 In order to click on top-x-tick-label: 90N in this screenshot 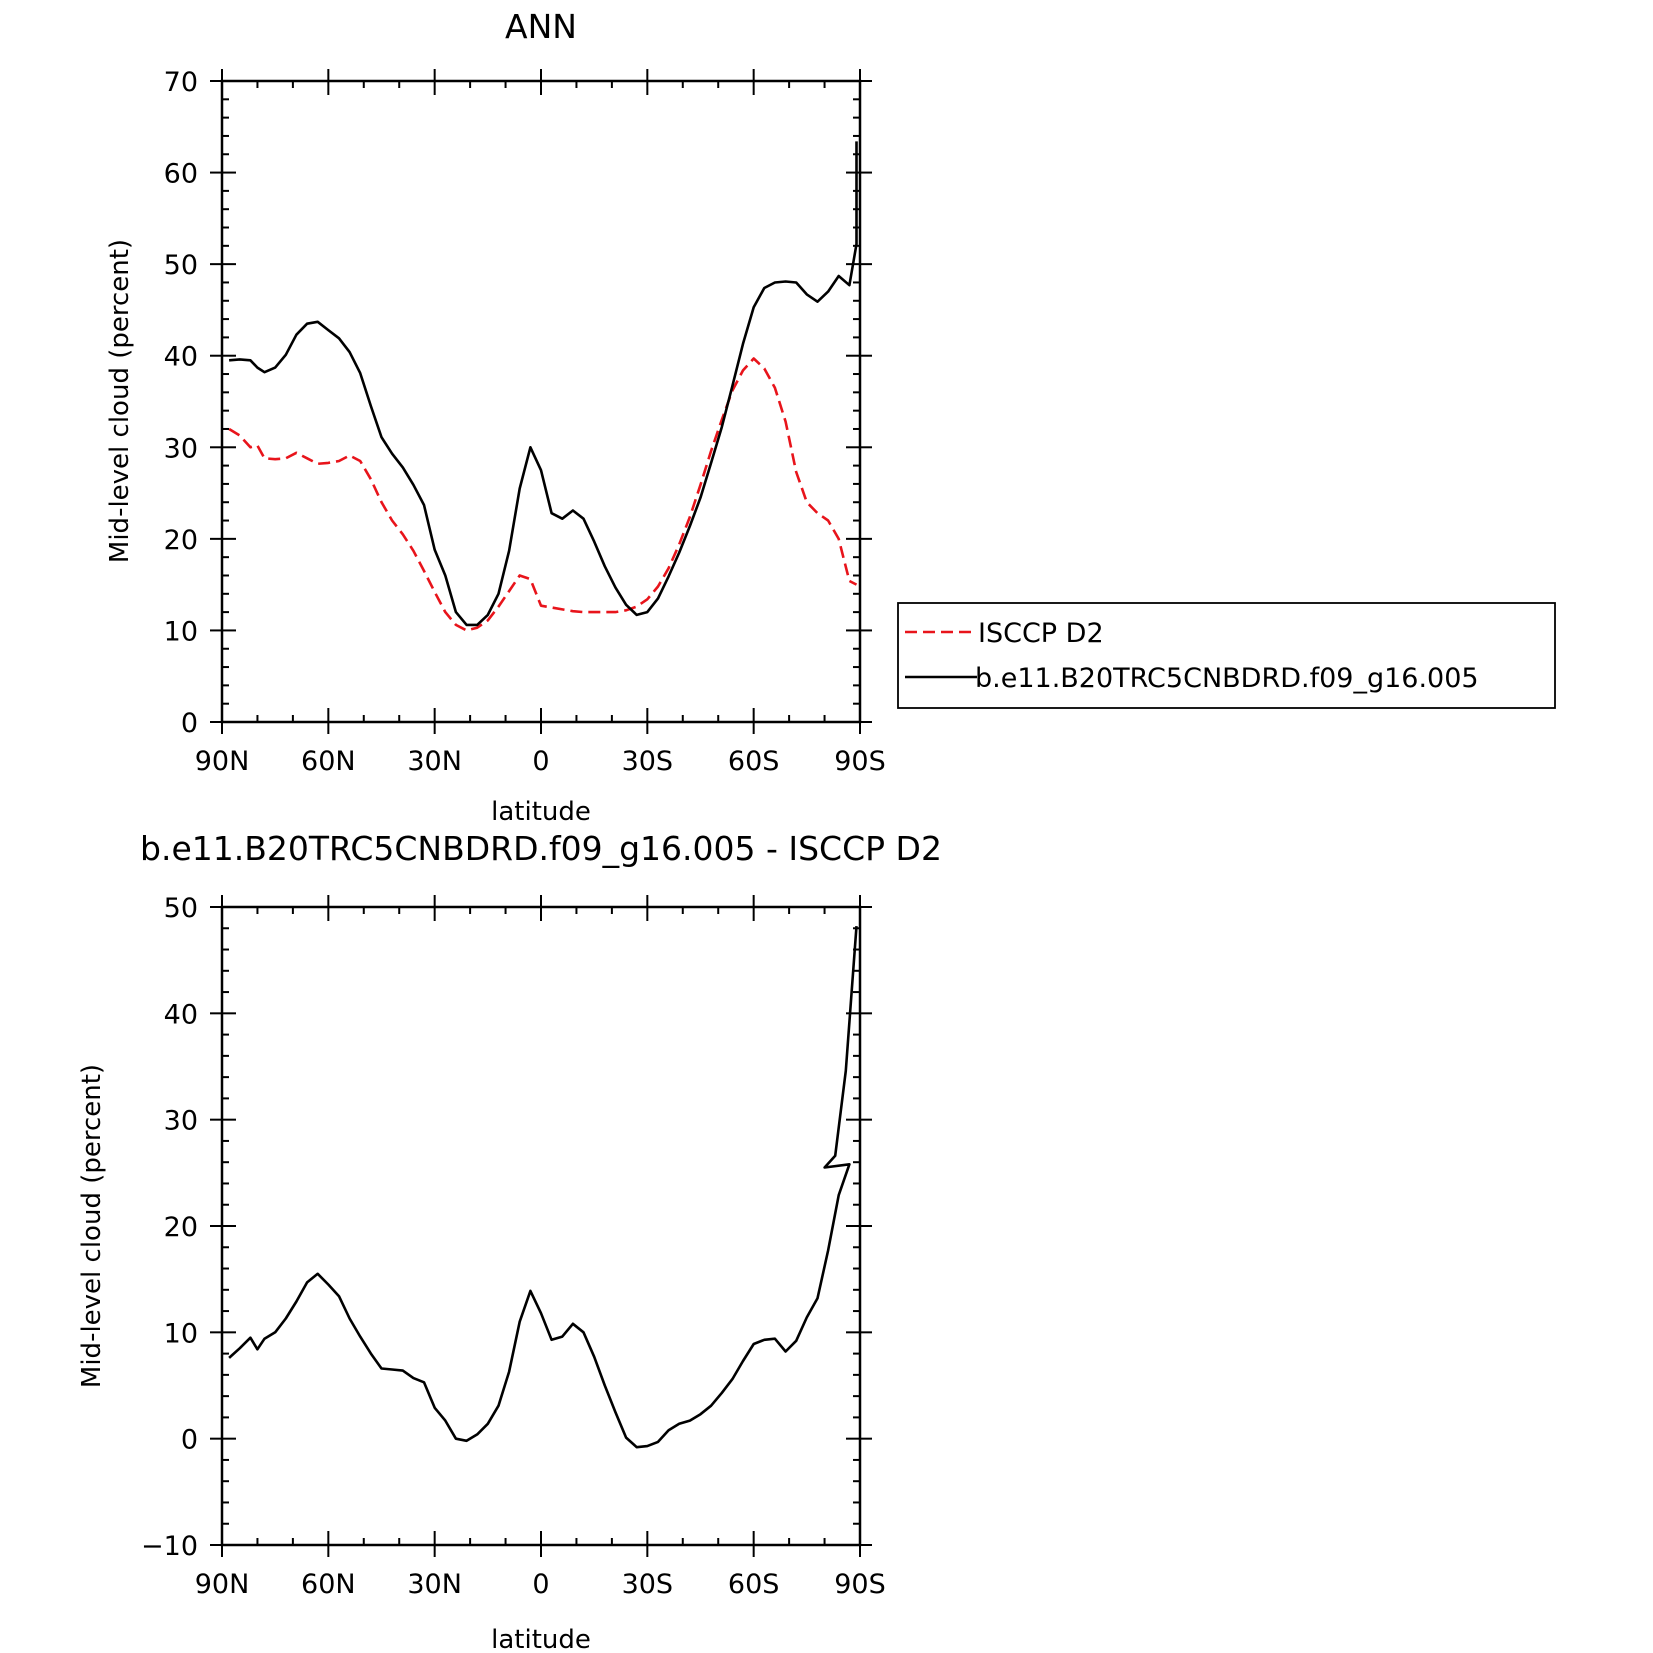, I will do `click(222, 761)`.